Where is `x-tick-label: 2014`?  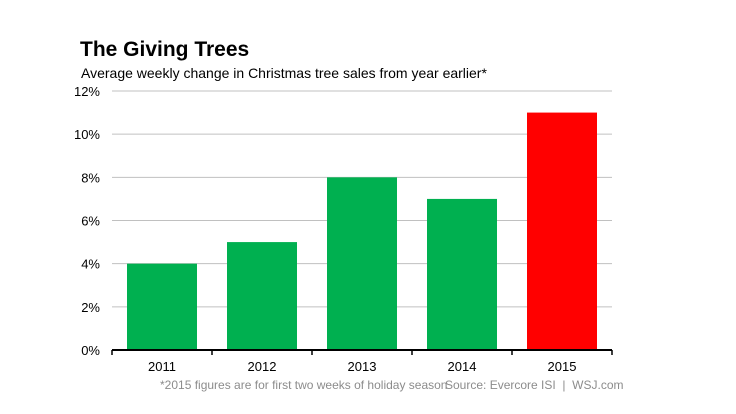 x-tick-label: 2014 is located at coordinates (462, 366).